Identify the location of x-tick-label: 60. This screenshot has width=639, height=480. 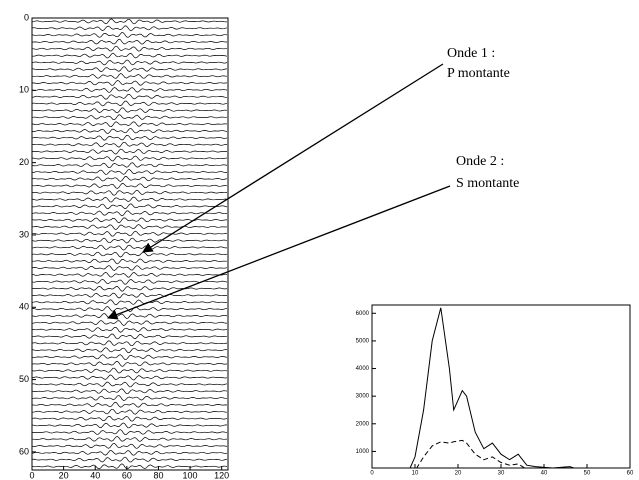
(630, 474).